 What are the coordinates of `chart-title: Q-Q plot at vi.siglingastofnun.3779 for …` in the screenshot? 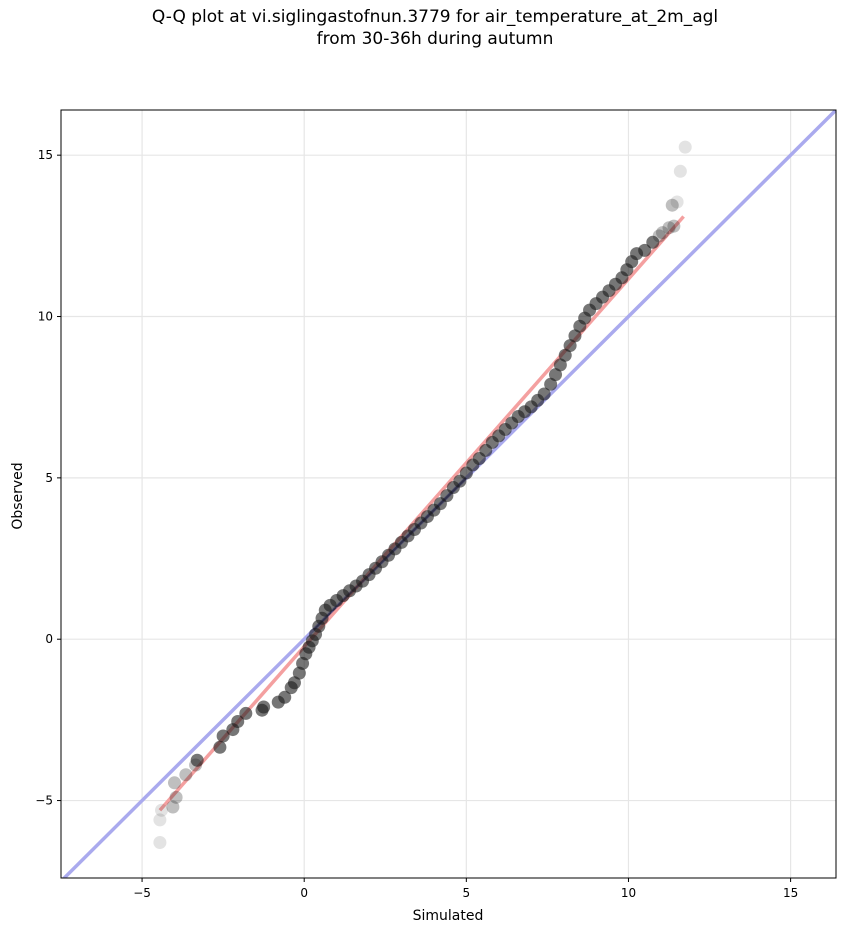 It's located at (422, 28).